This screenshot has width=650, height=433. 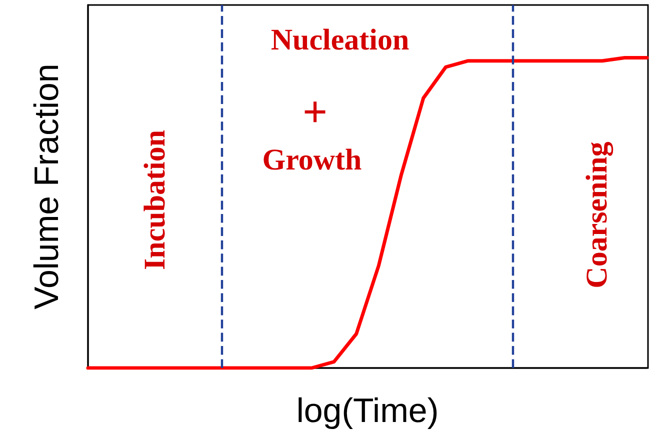 What do you see at coordinates (47, 187) in the screenshot?
I see `y-axis-title: Volume Fraction` at bounding box center [47, 187].